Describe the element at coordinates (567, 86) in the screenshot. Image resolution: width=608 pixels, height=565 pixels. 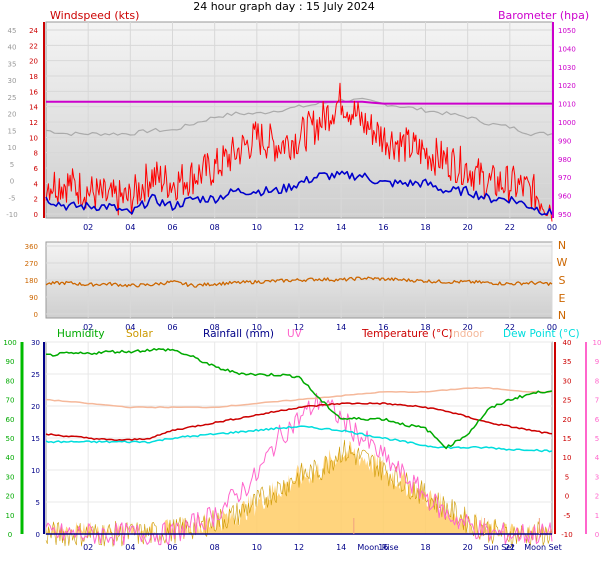
I see `barometer-tick-label: 1020` at that location.